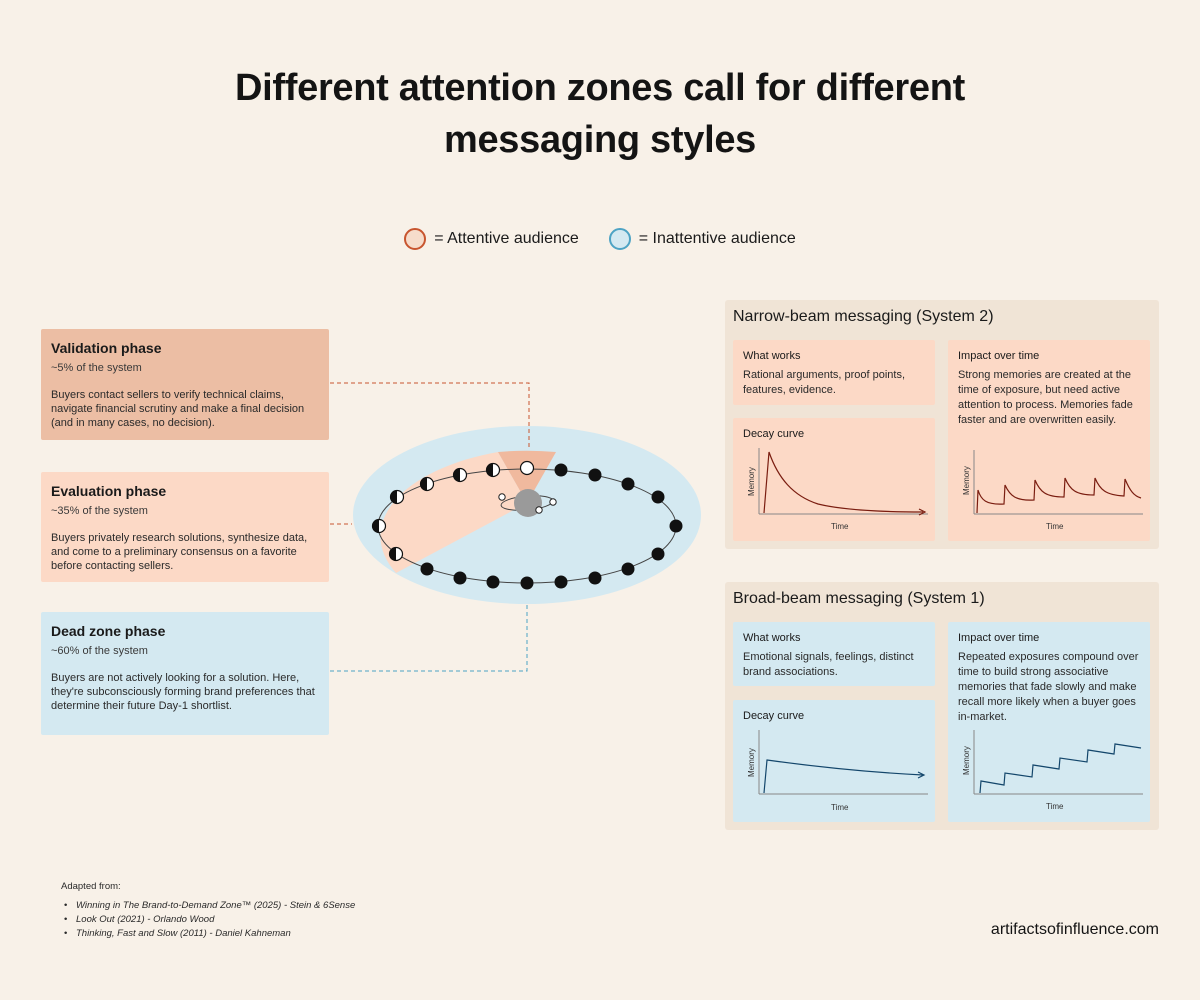  I want to click on inattentive-circle-icon, so click(619, 239).